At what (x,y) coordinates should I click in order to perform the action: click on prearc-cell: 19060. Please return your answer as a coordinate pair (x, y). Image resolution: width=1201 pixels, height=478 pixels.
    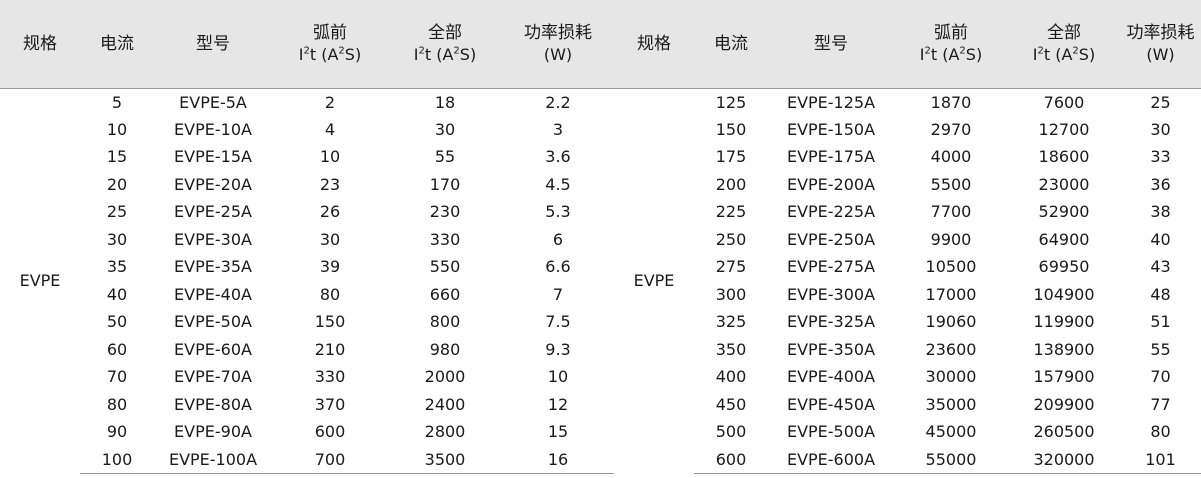
    Looking at the image, I should click on (951, 322).